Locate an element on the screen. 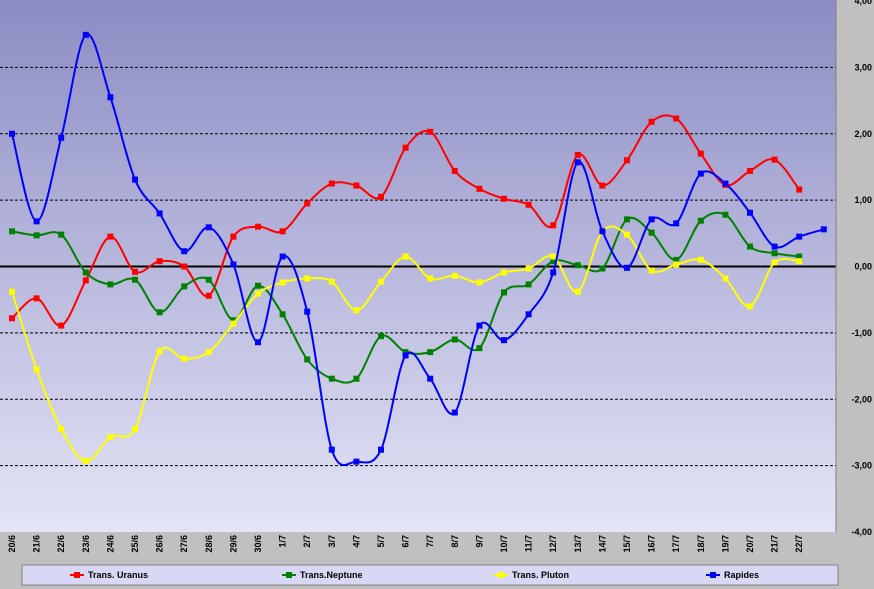 The width and height of the screenshot is (874, 589). legend-label: Trans. Uranus is located at coordinates (118, 575).